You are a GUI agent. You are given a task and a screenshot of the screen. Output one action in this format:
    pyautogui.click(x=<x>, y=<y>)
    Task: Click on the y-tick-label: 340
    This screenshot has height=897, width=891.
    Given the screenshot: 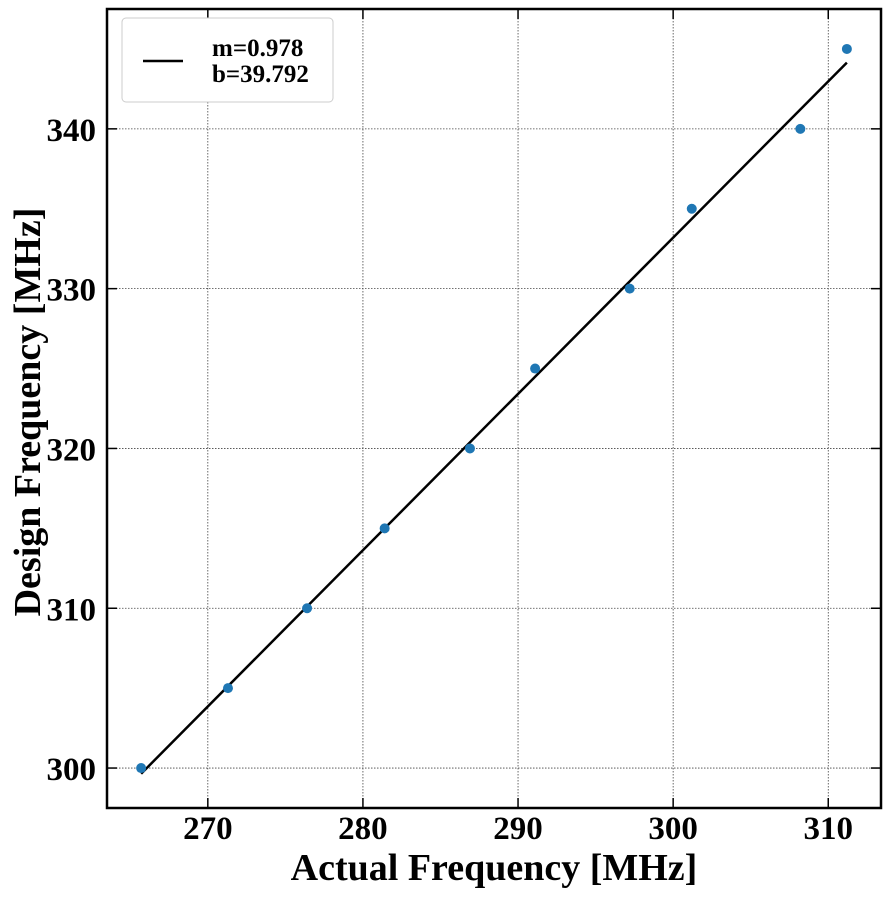 What is the action you would take?
    pyautogui.click(x=72, y=131)
    